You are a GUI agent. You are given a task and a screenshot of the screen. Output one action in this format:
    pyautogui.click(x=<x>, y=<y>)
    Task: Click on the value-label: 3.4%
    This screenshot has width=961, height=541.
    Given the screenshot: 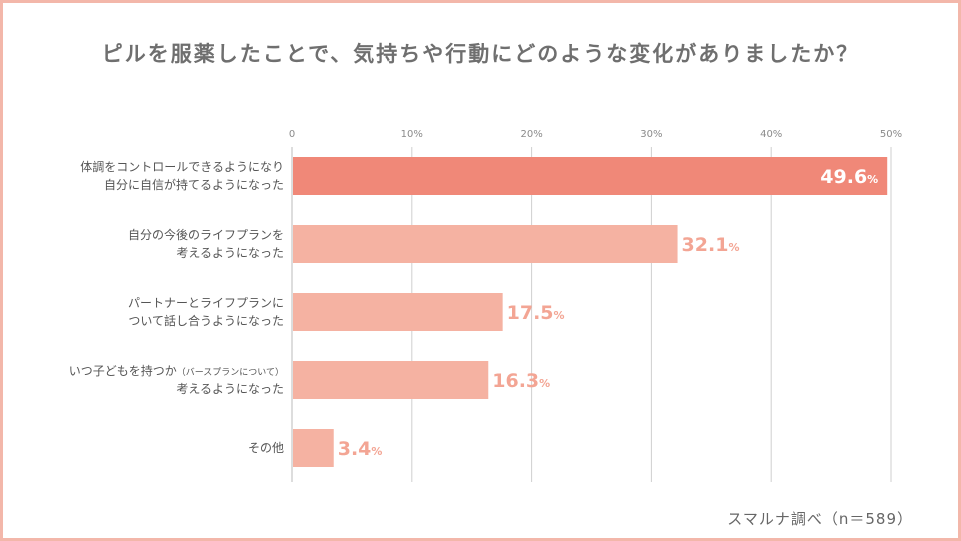 What is the action you would take?
    pyautogui.click(x=360, y=449)
    